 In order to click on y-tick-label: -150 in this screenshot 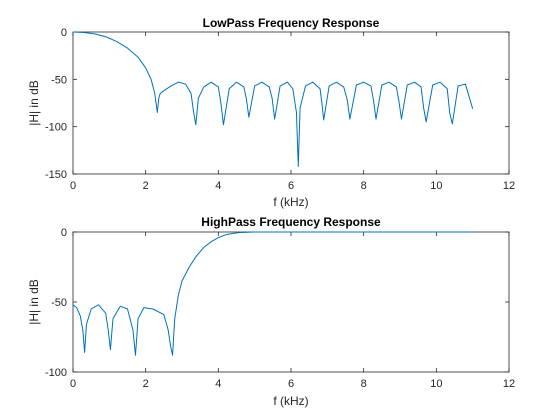, I will do `click(56, 175)`.